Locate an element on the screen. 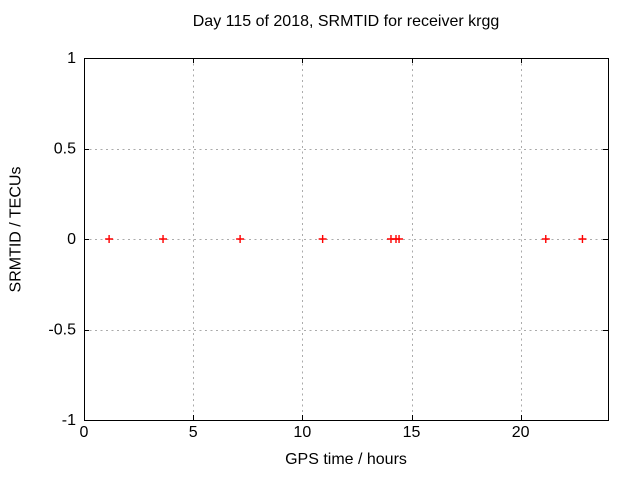 The image size is (640, 480). x-tick-label: 10 is located at coordinates (302, 432).